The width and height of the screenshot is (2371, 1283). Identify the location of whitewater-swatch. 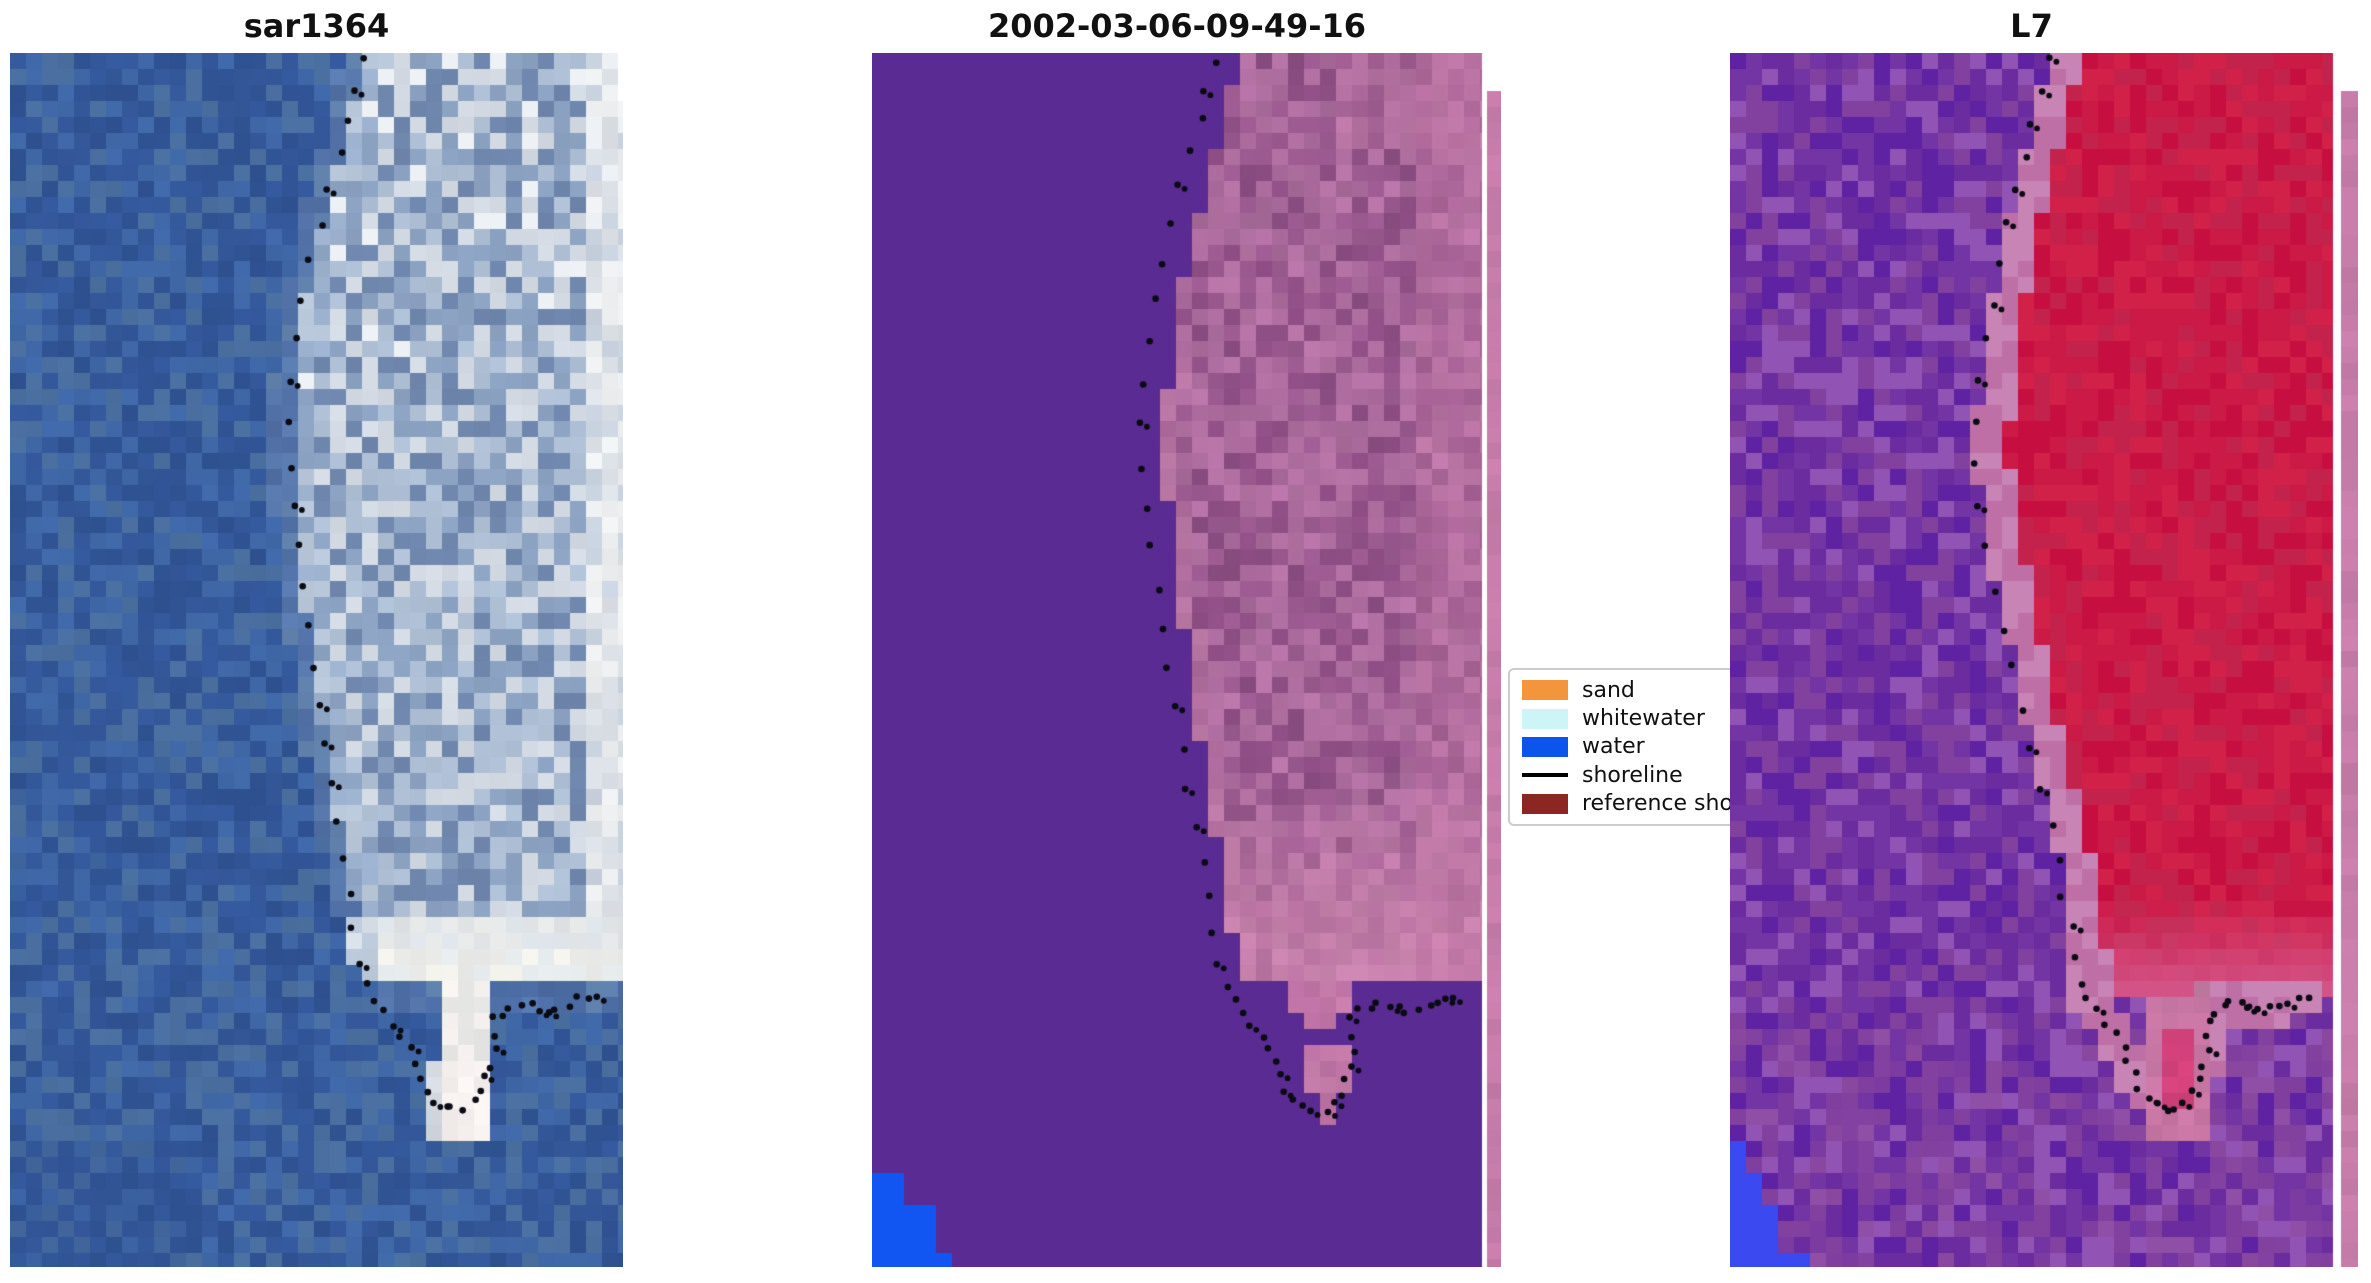
(1545, 718).